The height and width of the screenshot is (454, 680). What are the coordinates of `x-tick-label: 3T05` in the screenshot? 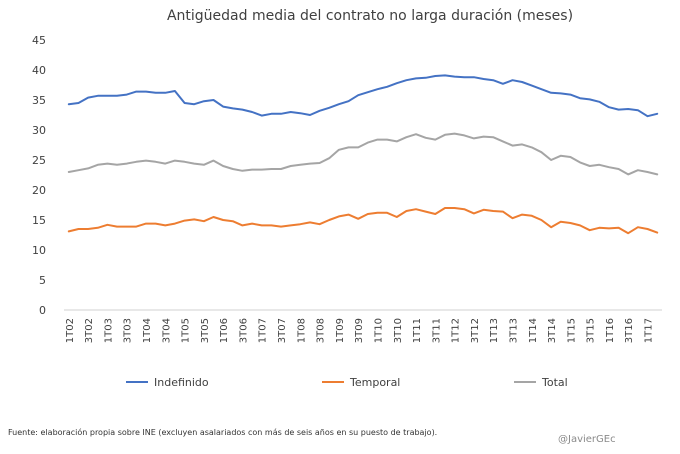 It's located at (205, 330).